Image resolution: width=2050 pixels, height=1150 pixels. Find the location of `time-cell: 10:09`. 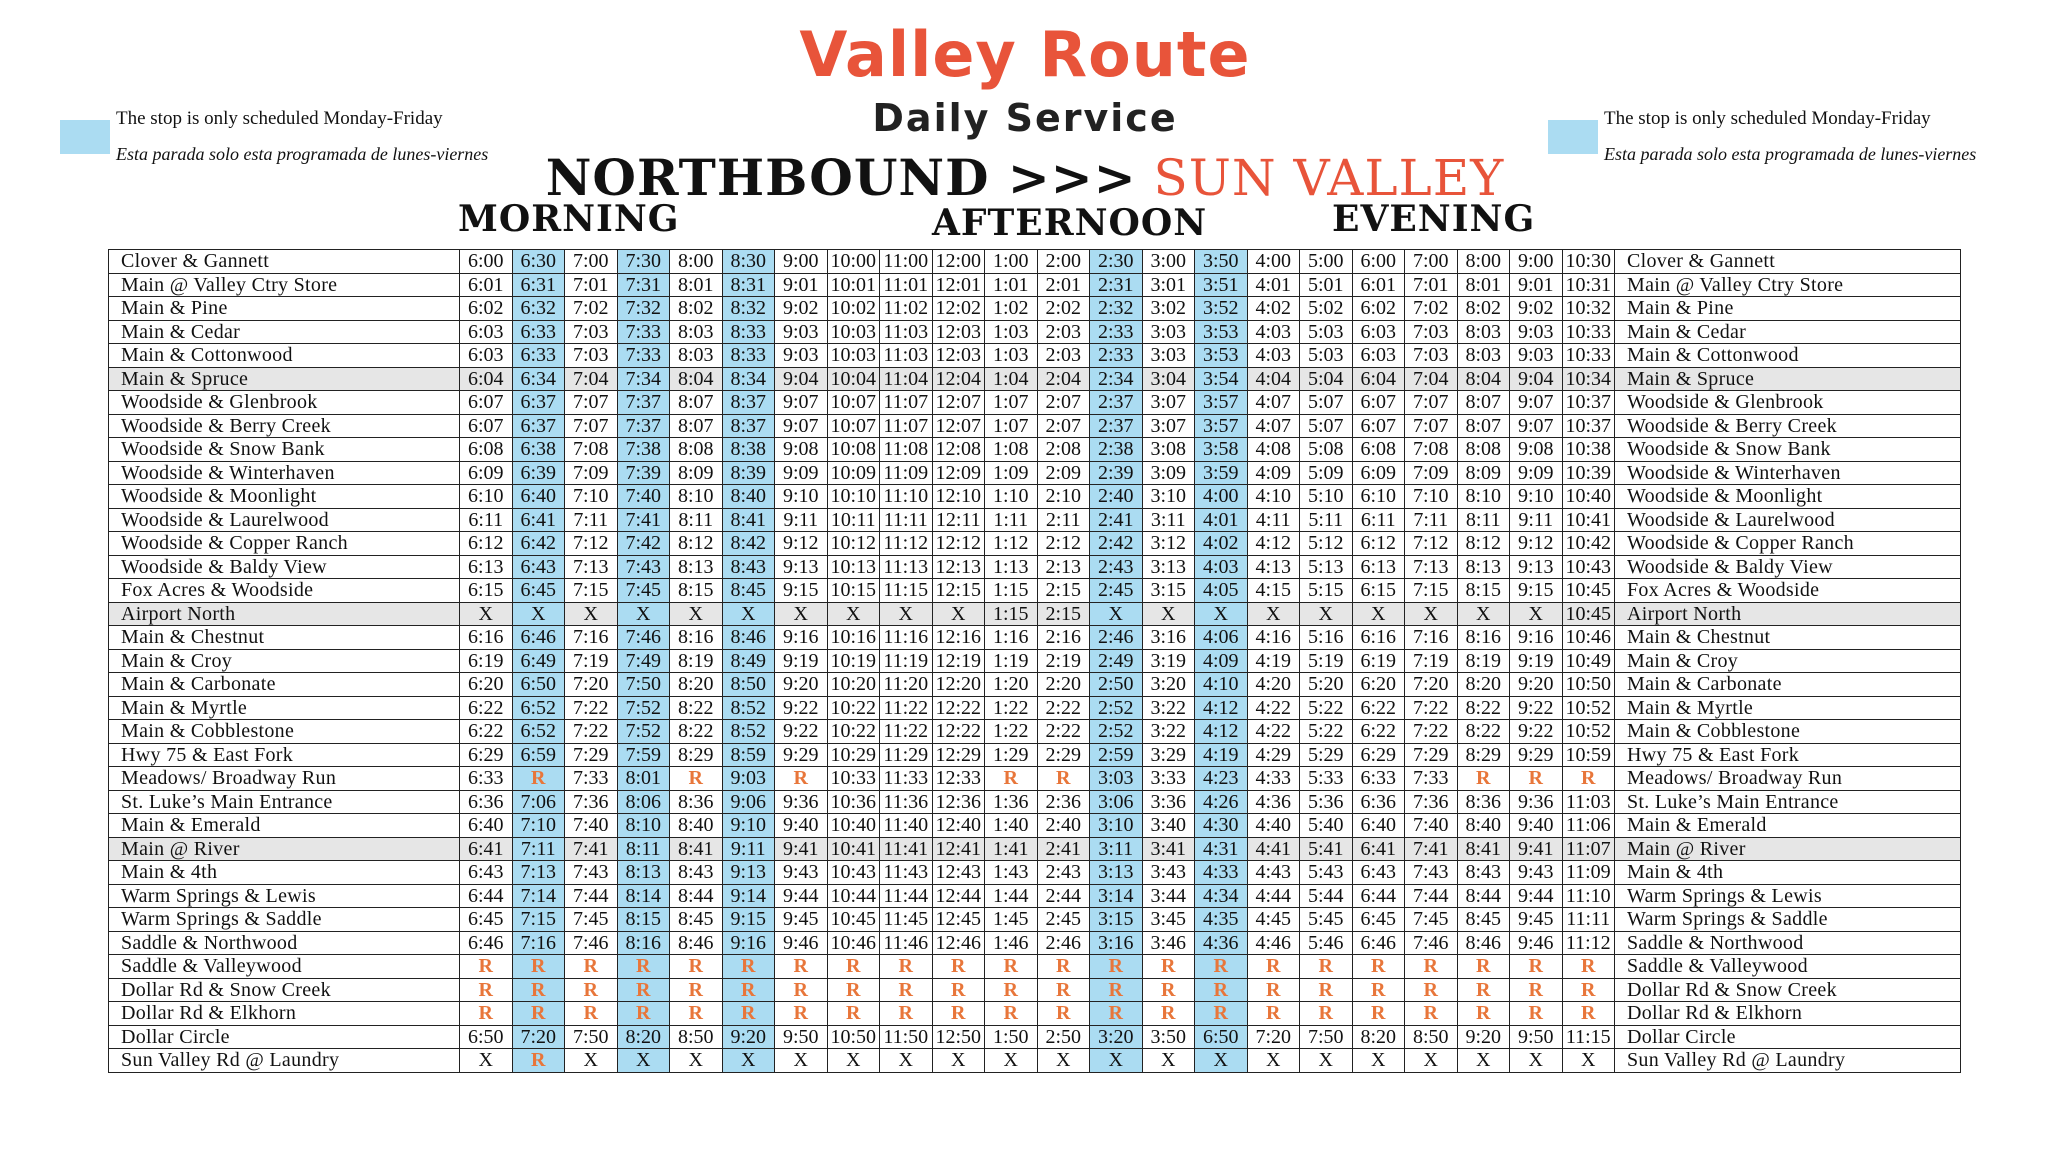

time-cell: 10:09 is located at coordinates (853, 472).